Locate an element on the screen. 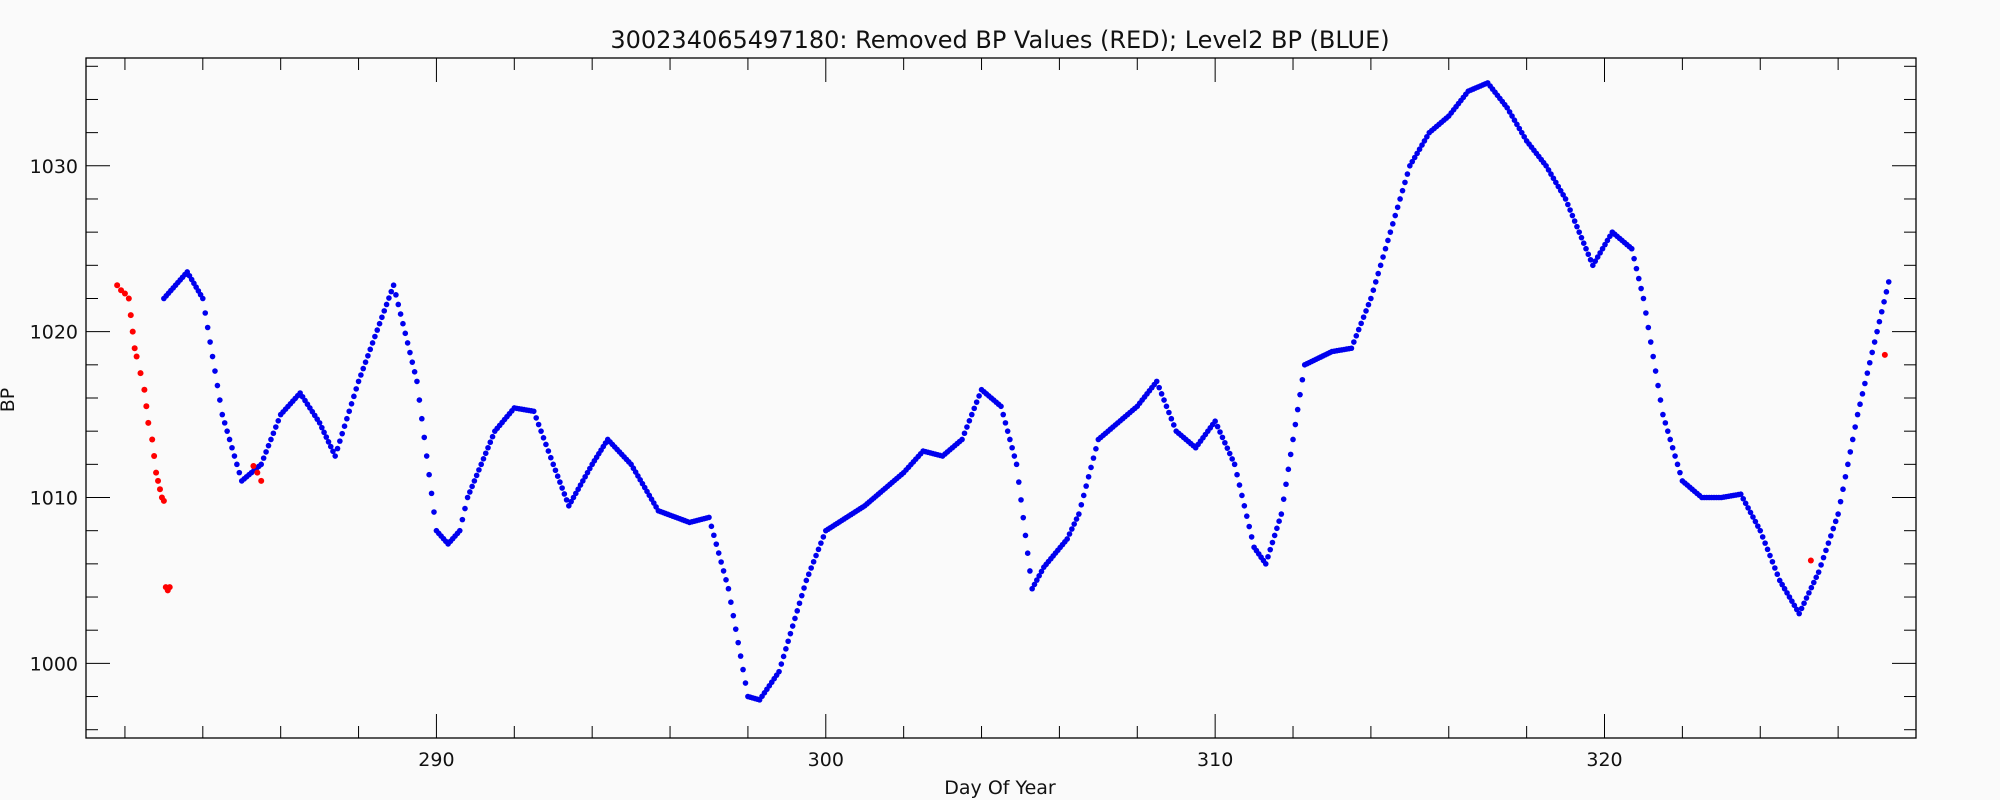 This screenshot has height=800, width=2000. y-tick-label: 1000 is located at coordinates (54, 664).